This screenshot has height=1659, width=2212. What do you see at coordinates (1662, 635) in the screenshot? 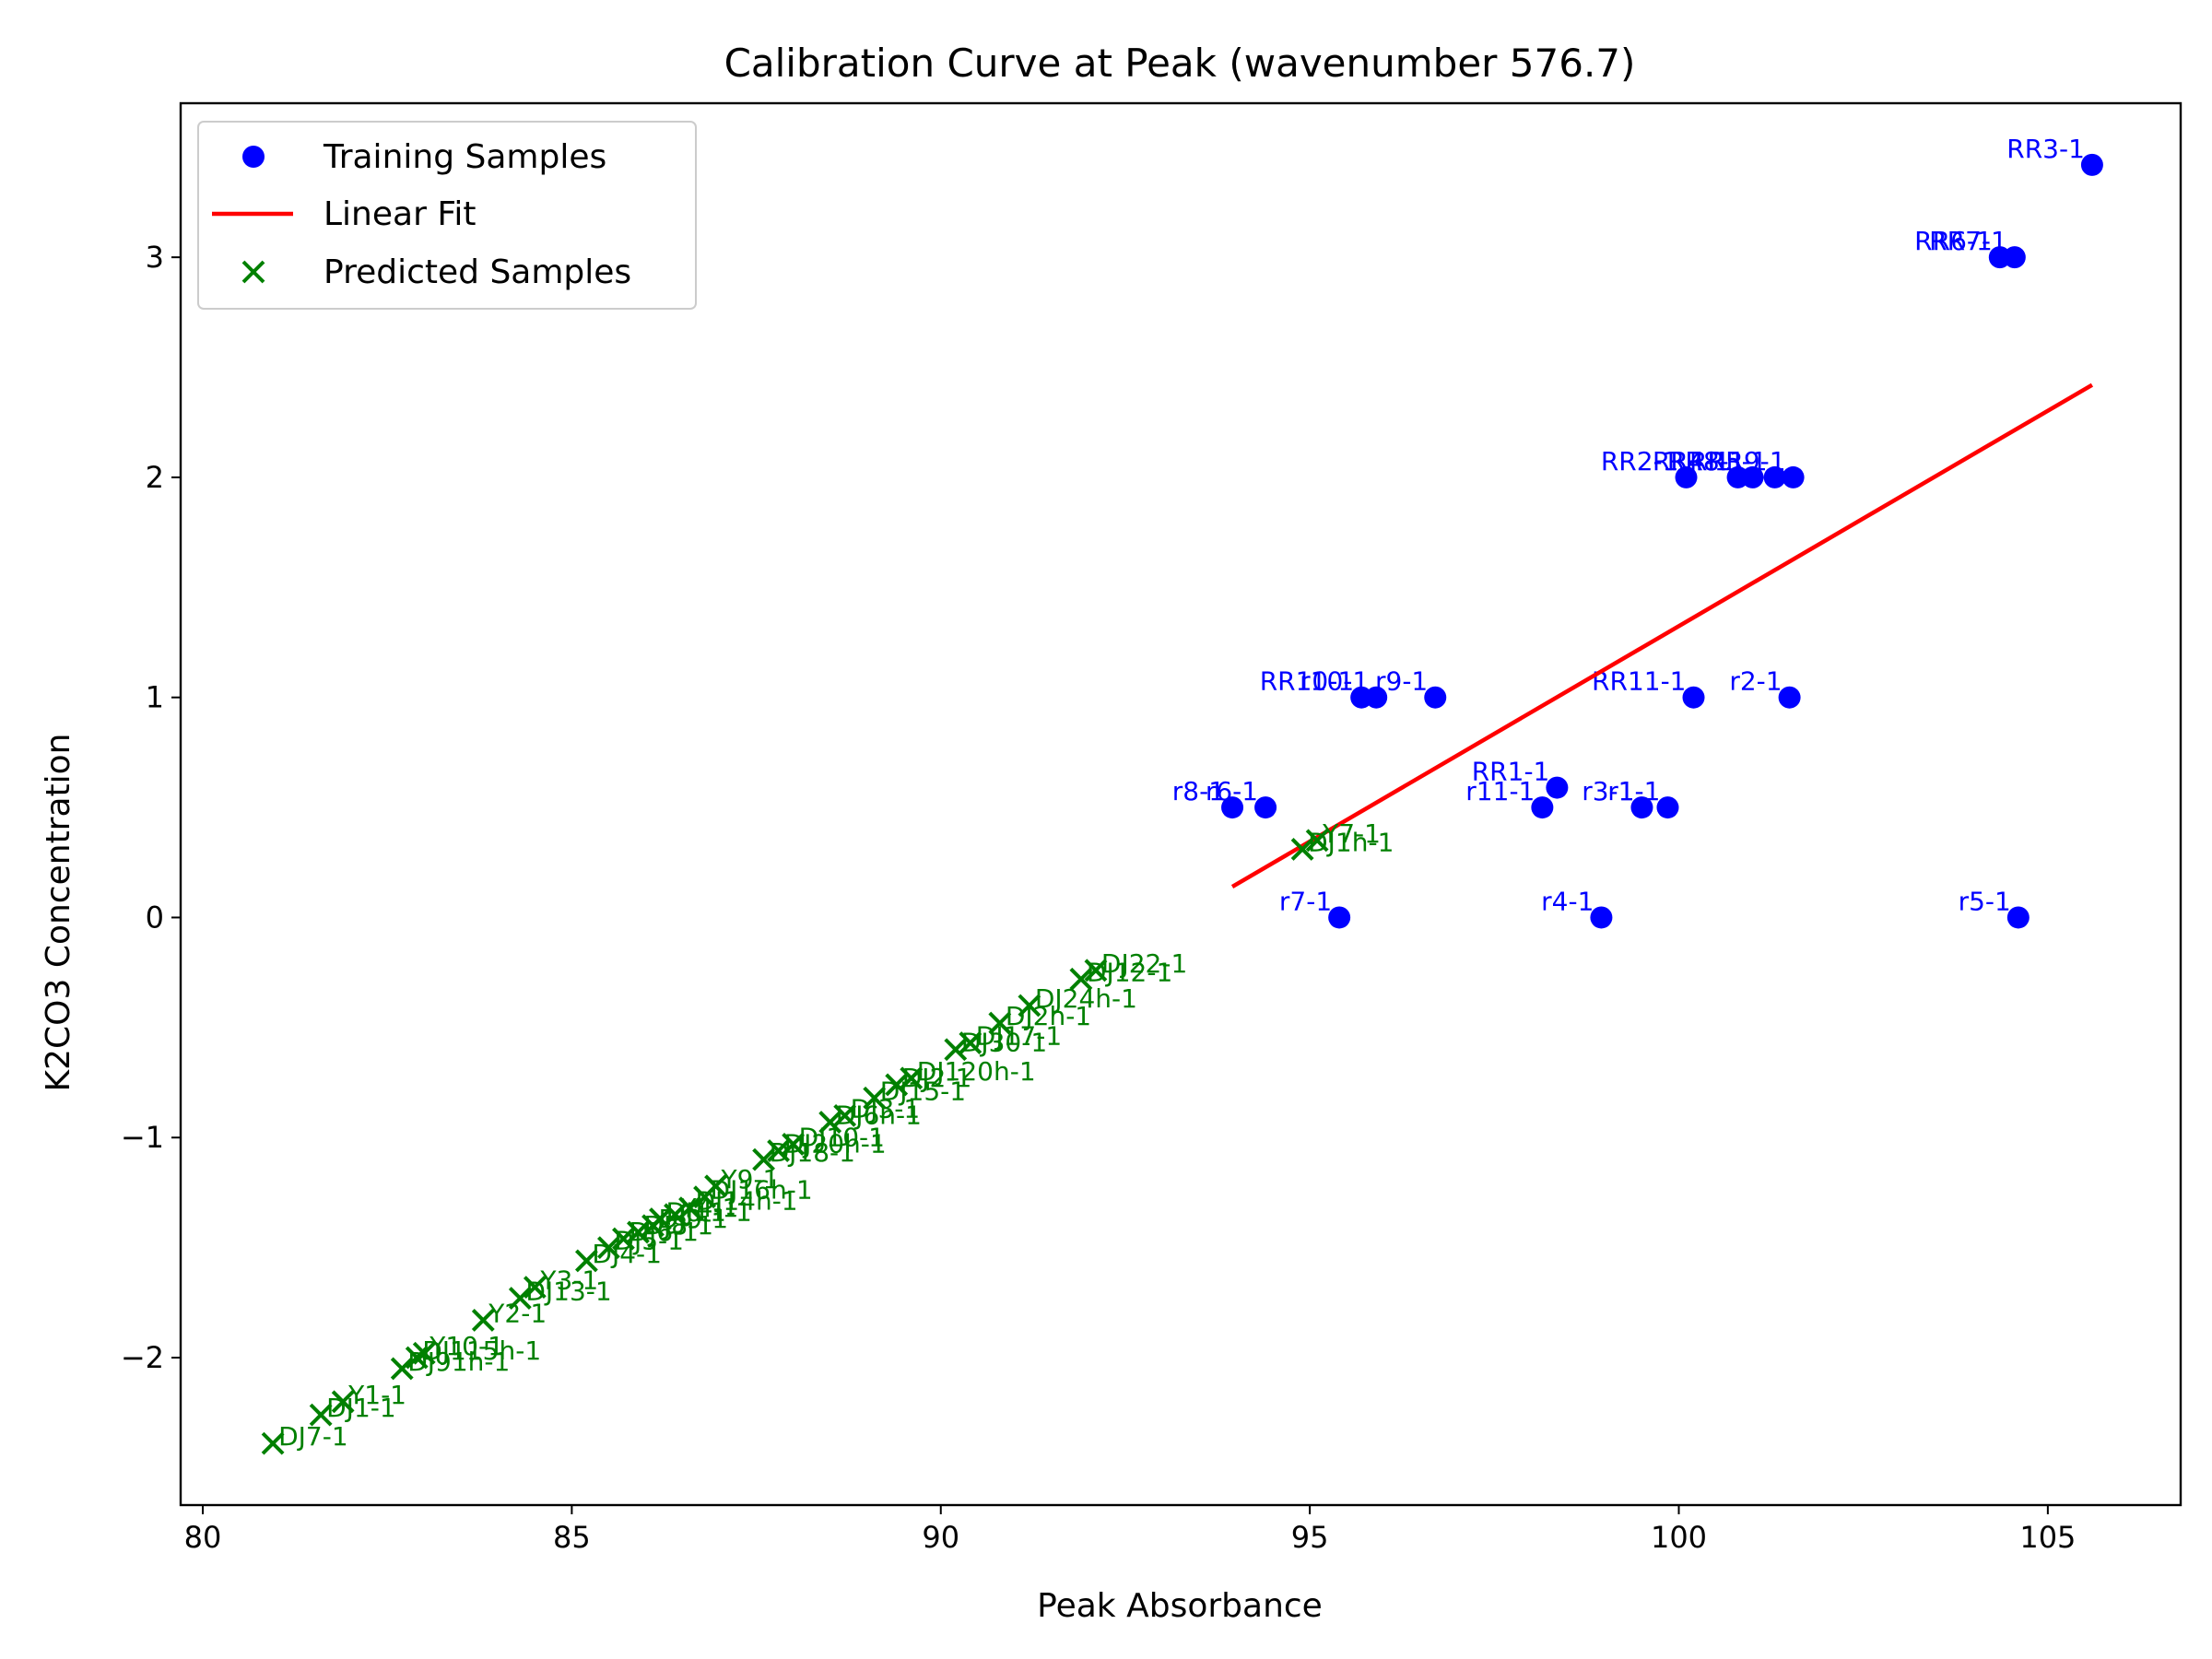
I see `linear-fit-line` at bounding box center [1662, 635].